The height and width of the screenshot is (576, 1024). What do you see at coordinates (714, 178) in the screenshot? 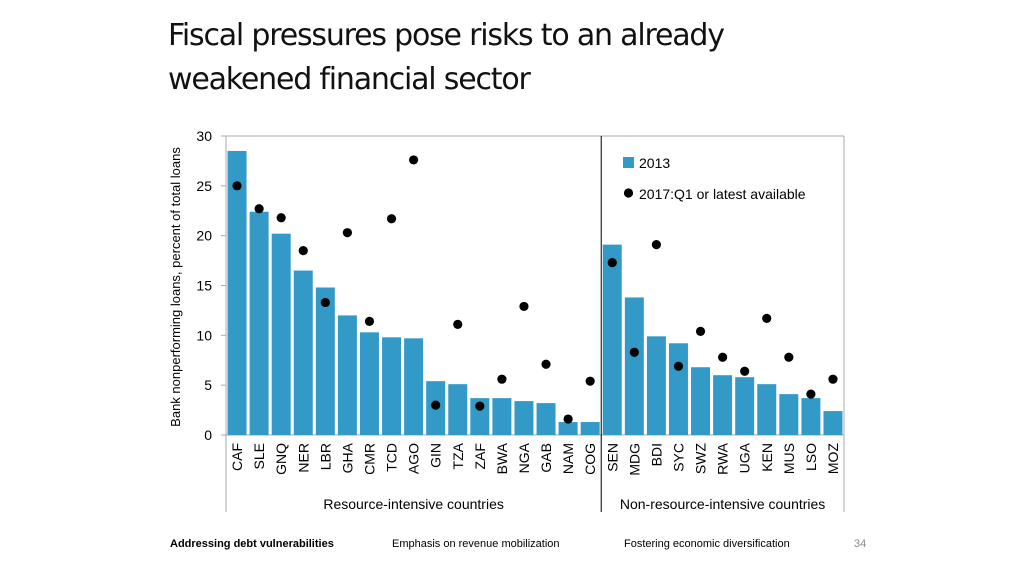
I see `chart-legend: 2013 2017:Q1 or latest available` at bounding box center [714, 178].